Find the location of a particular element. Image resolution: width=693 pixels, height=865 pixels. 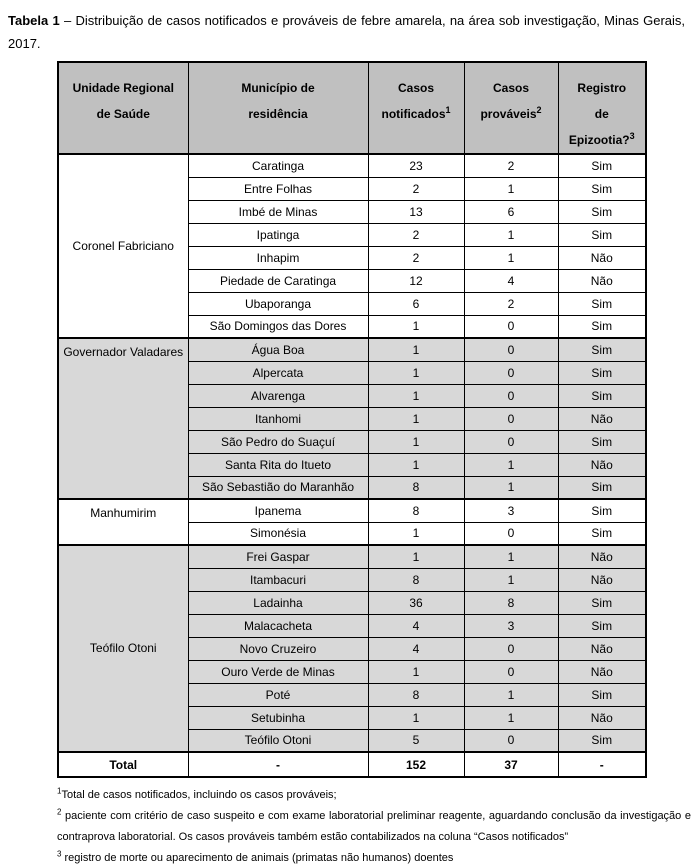

municipality-cell: Novo Cruzeiro is located at coordinates (278, 648).